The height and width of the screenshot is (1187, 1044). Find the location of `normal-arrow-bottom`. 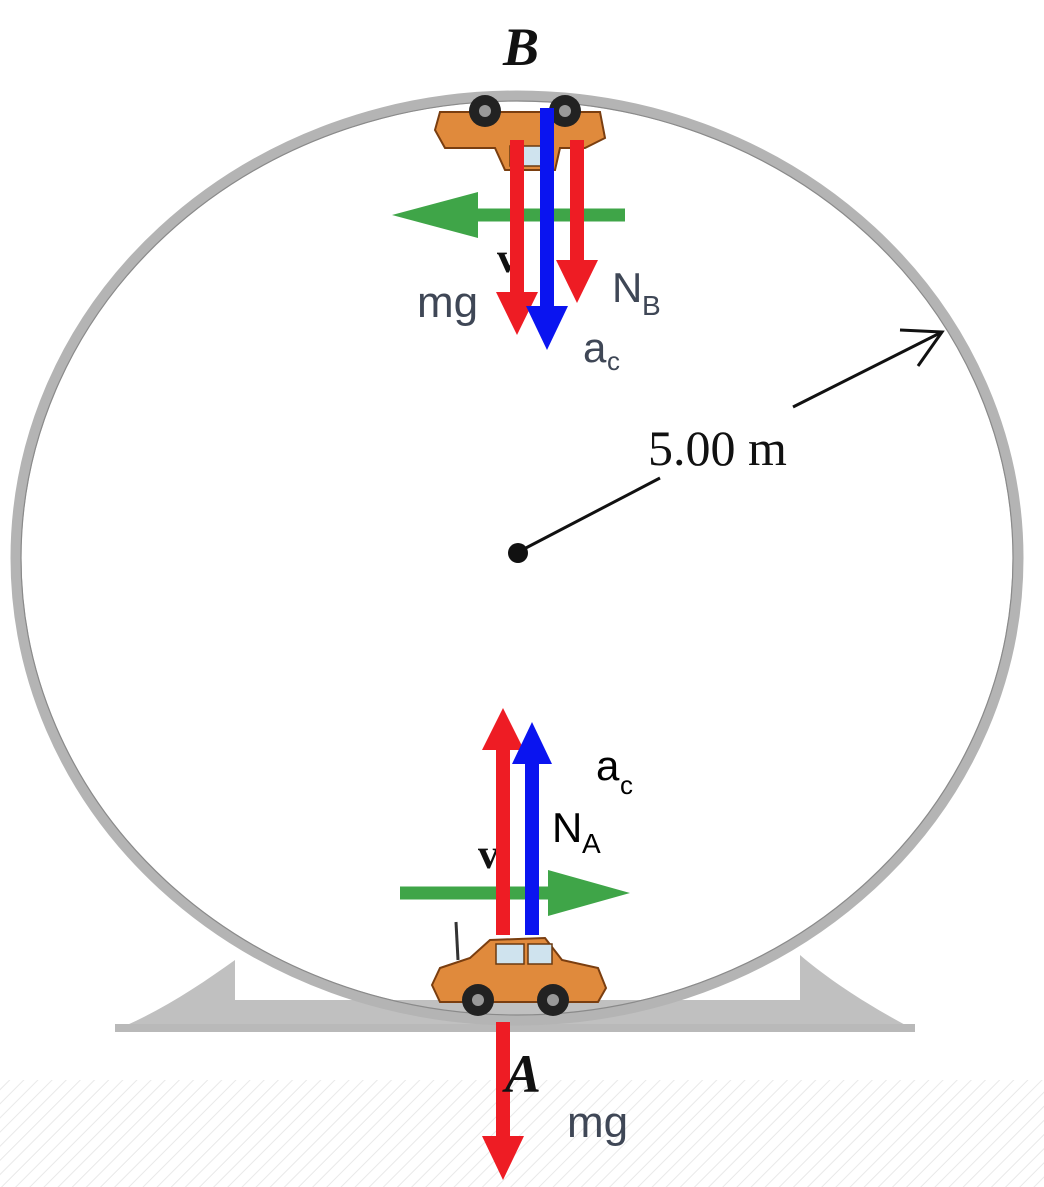

normal-arrow-bottom is located at coordinates (503, 821).